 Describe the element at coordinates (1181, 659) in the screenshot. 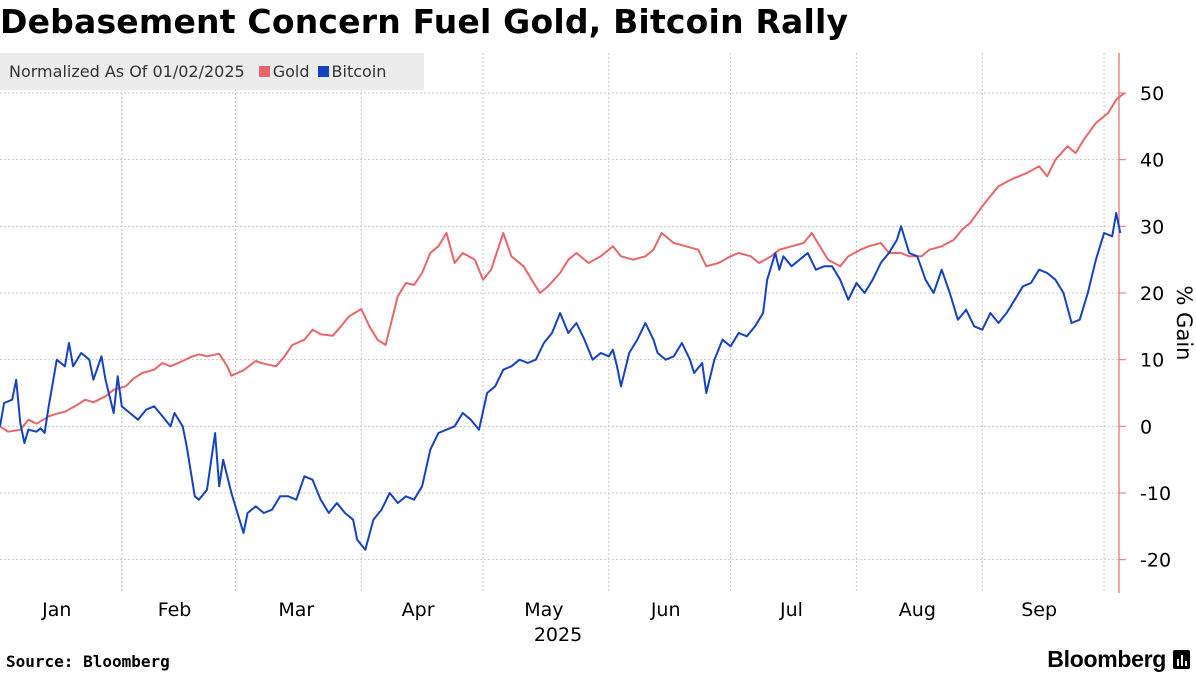

I see `bloomberg-terminal-icon` at that location.